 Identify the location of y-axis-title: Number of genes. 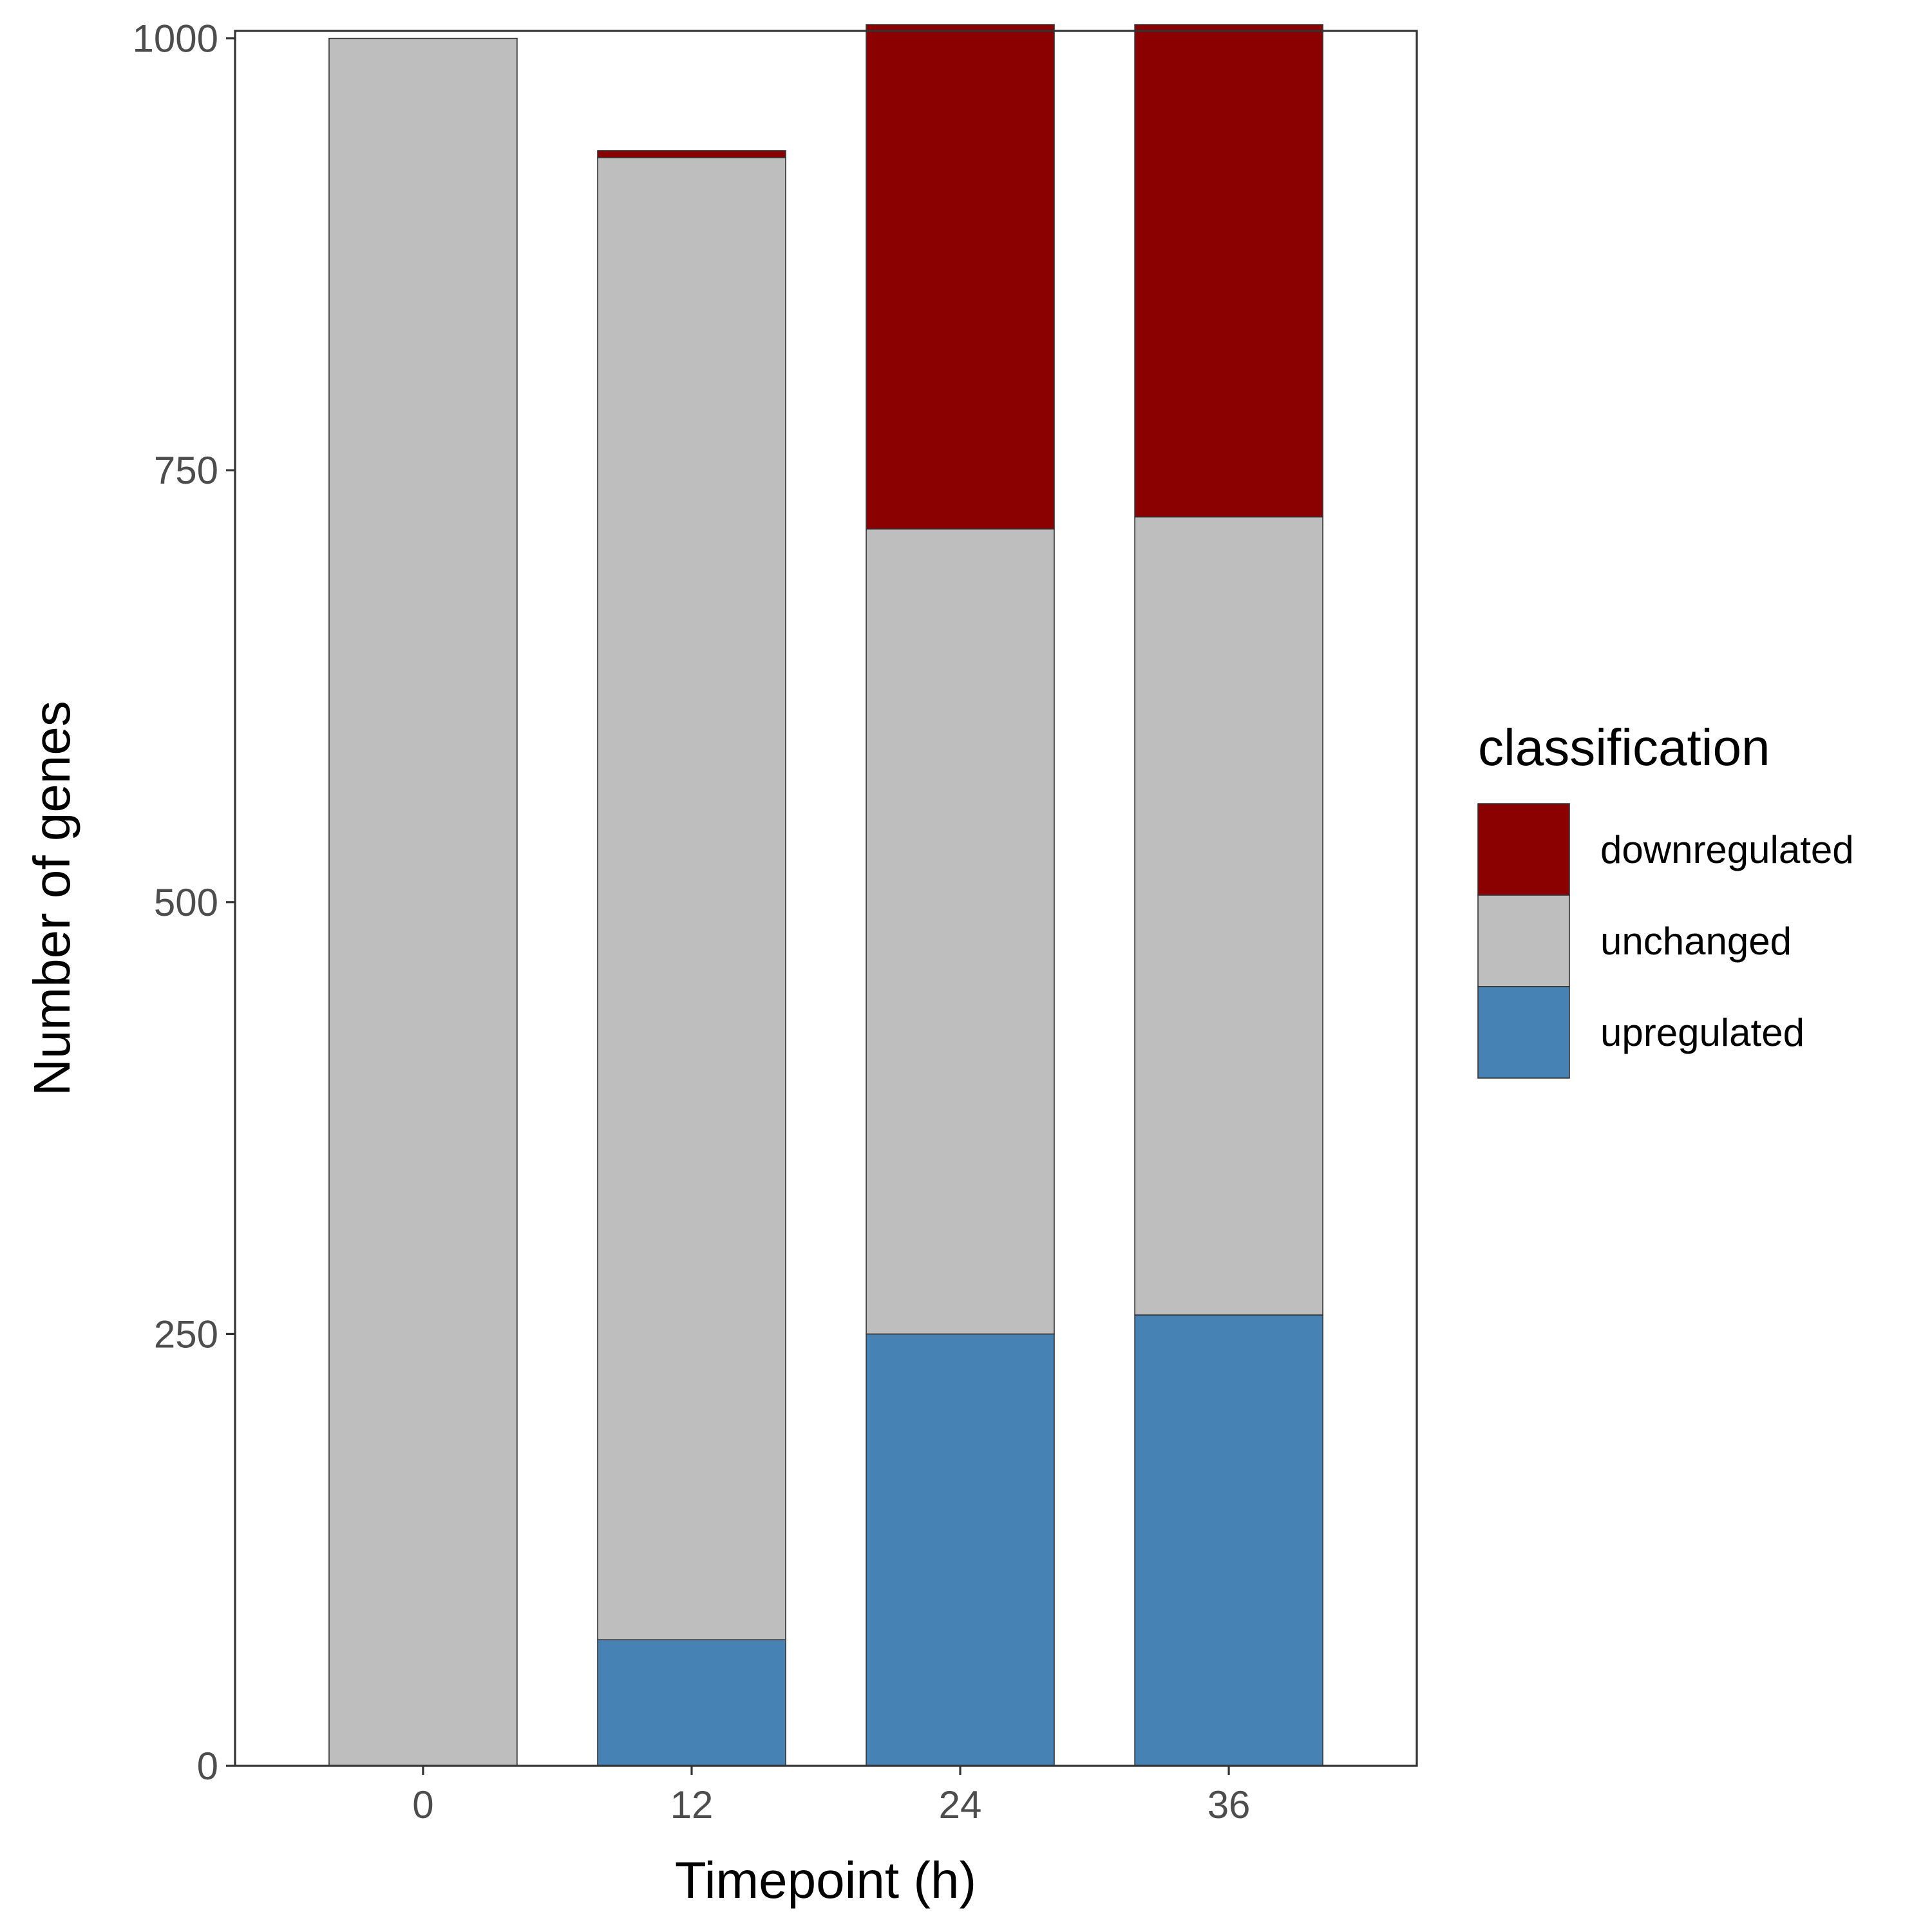
(52, 899).